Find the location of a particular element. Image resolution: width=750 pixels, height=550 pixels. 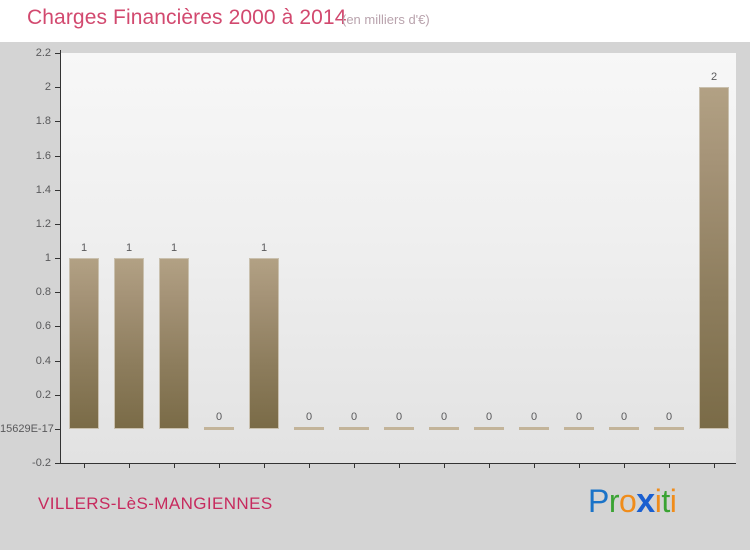

logo-letter: r is located at coordinates (614, 501).